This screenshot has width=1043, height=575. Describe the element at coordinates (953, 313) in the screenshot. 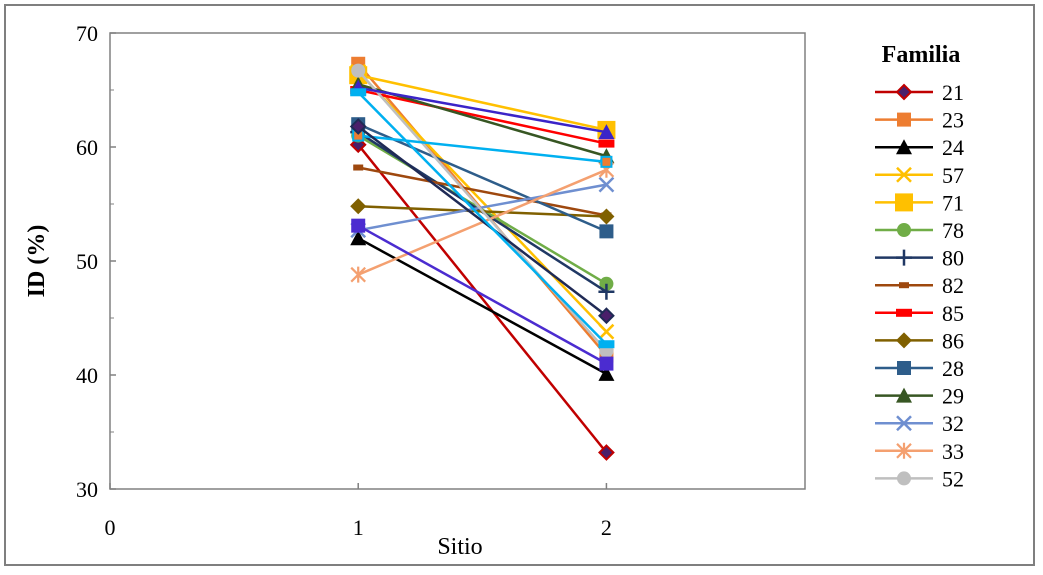

I see `legend-label: 85` at that location.